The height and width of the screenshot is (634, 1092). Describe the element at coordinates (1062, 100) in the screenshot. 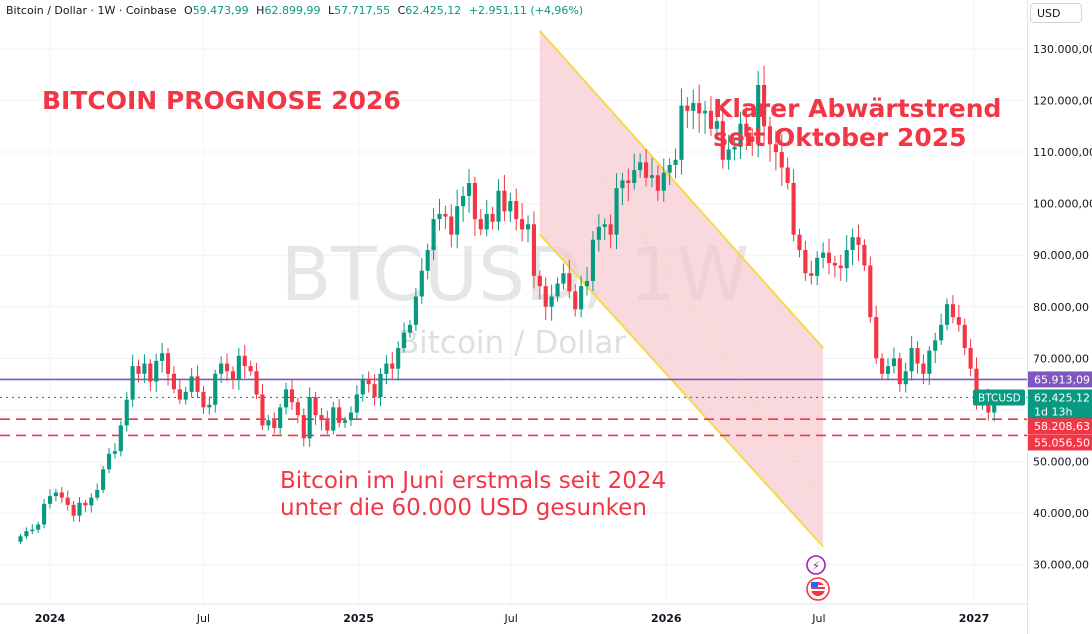

I see `price-tick-label: 120.000,00` at that location.